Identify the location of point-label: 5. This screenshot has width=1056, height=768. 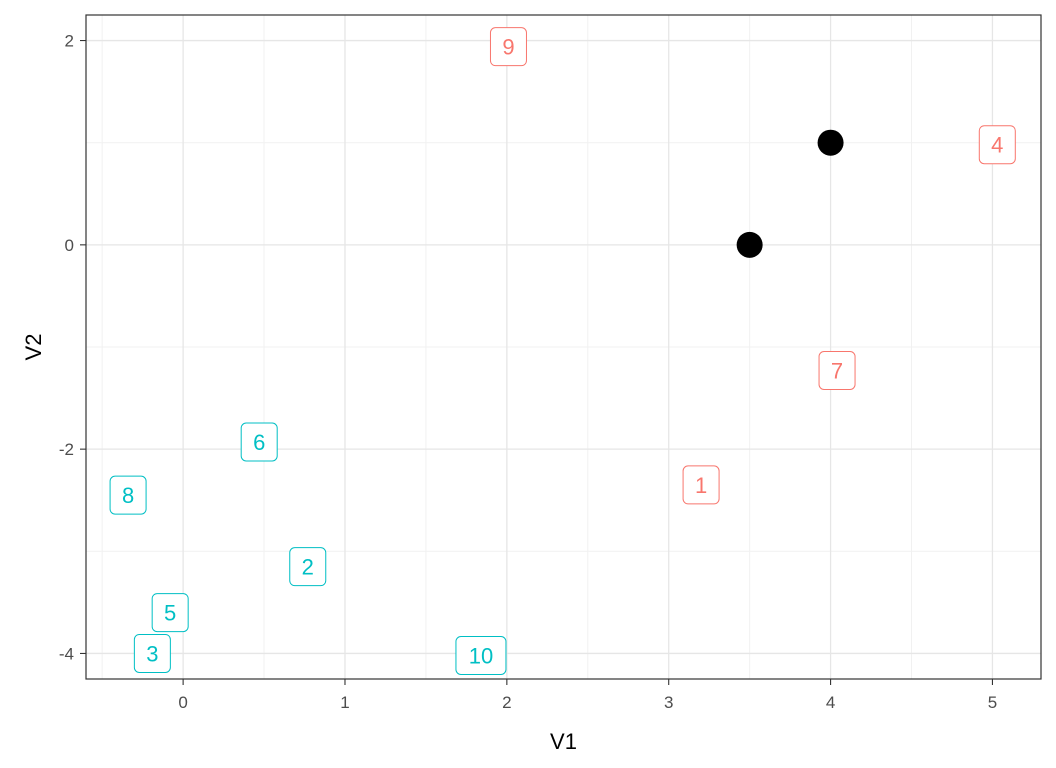
(170, 613).